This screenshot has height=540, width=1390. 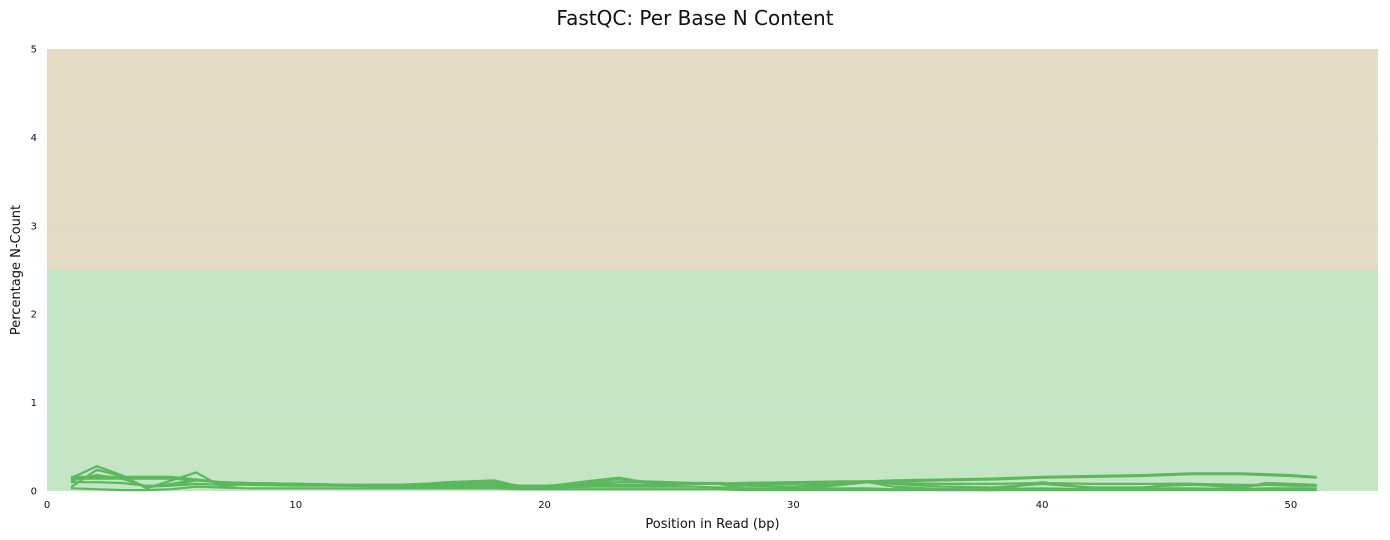 I want to click on series-layer, so click(x=693, y=478).